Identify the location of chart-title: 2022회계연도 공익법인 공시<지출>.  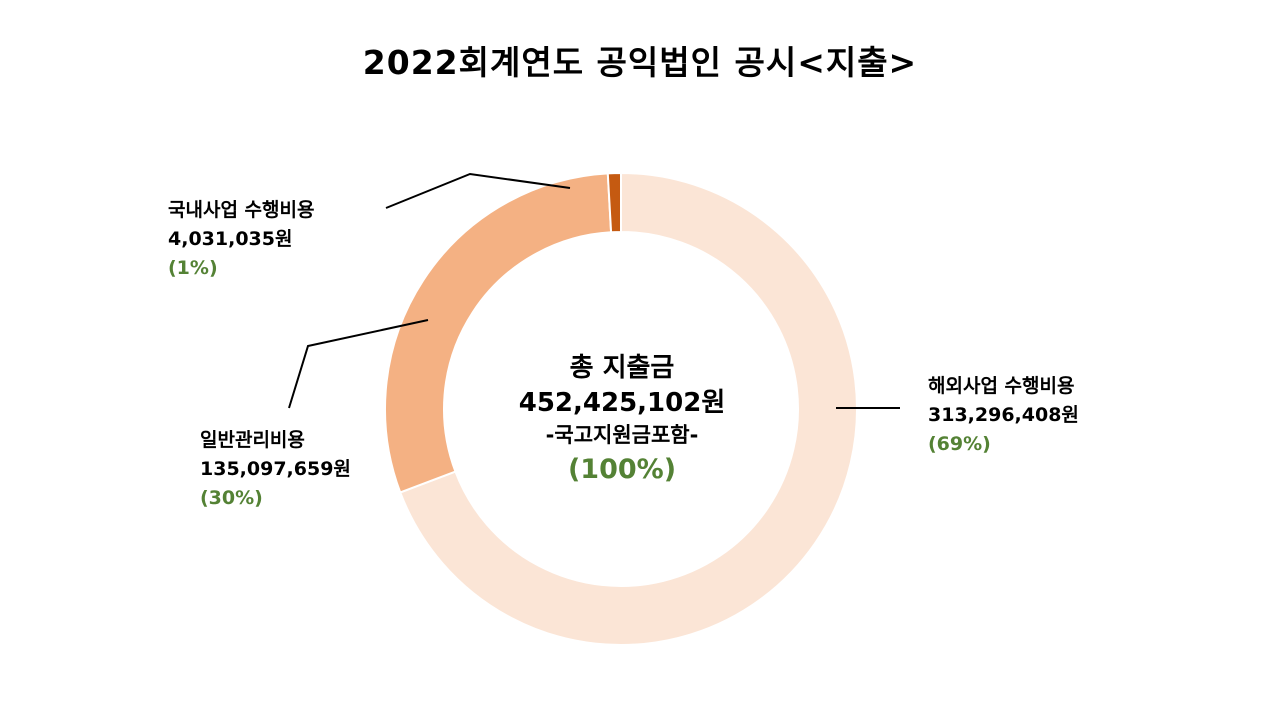
(640, 62).